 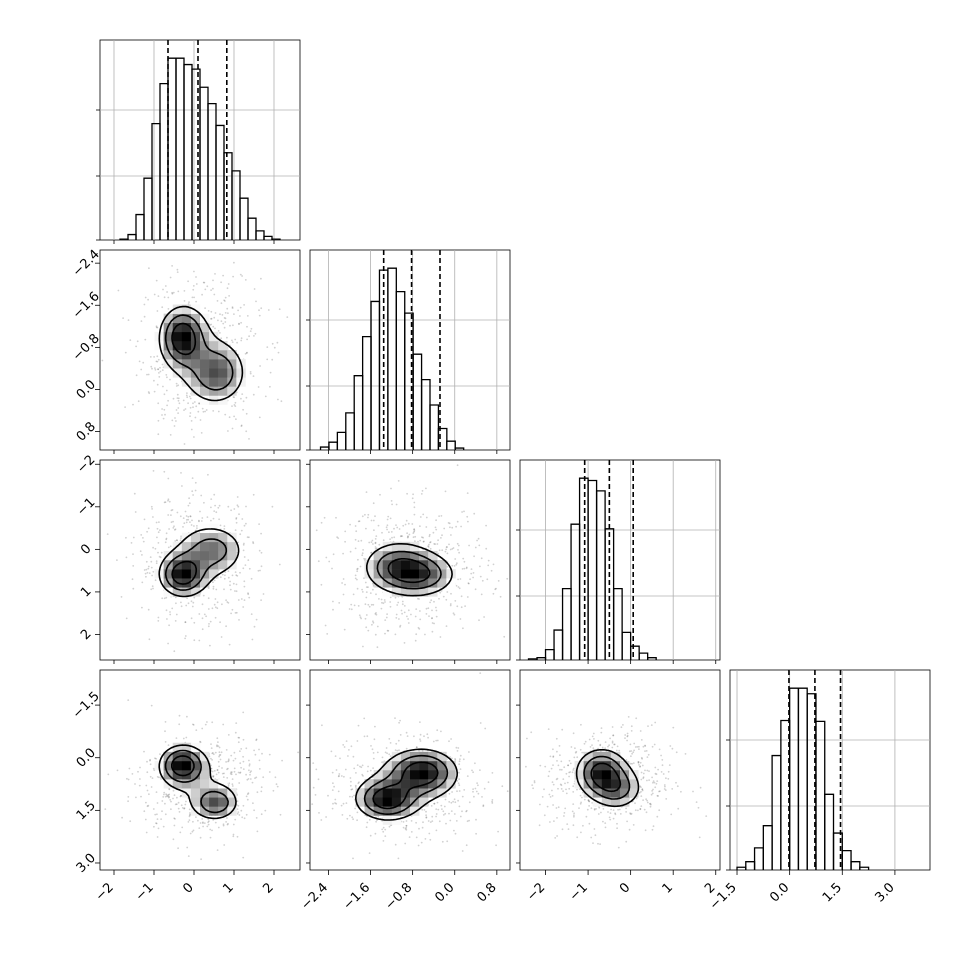 I want to click on x-tick-label-m2p4: −2.4, so click(x=314, y=896).